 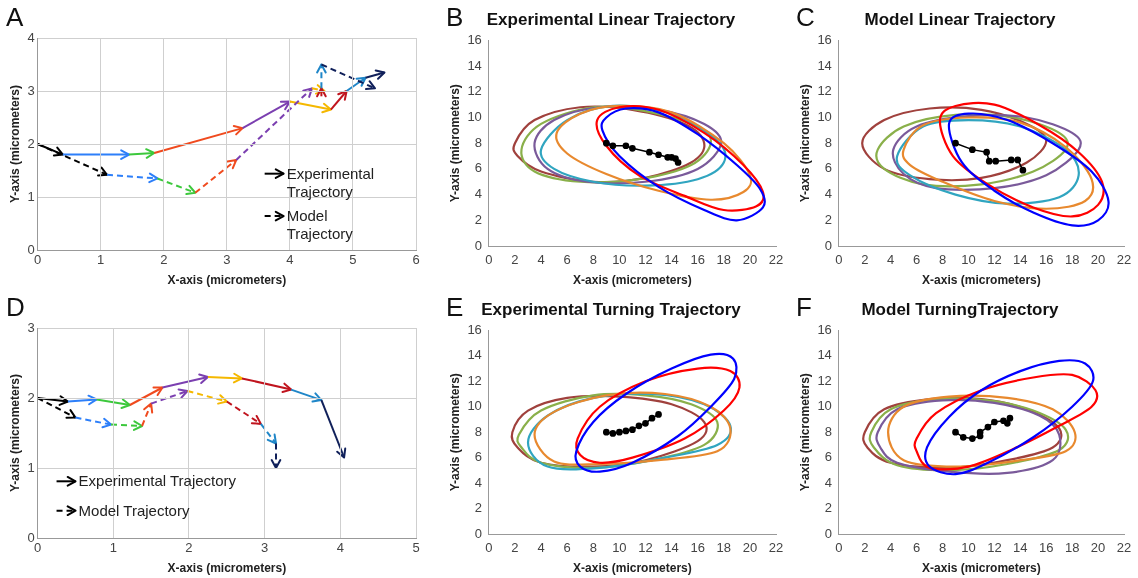 I want to click on chart-title: Model TurningTrajectory, so click(x=960, y=309).